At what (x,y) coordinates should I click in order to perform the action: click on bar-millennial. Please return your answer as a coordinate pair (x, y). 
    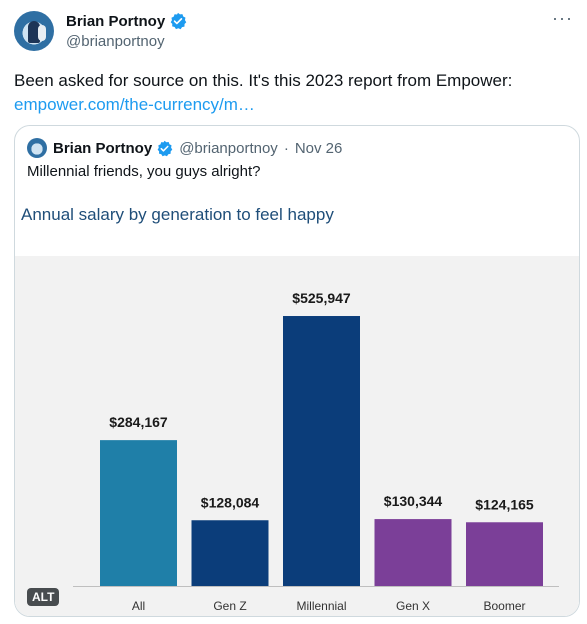
    Looking at the image, I should click on (321, 451).